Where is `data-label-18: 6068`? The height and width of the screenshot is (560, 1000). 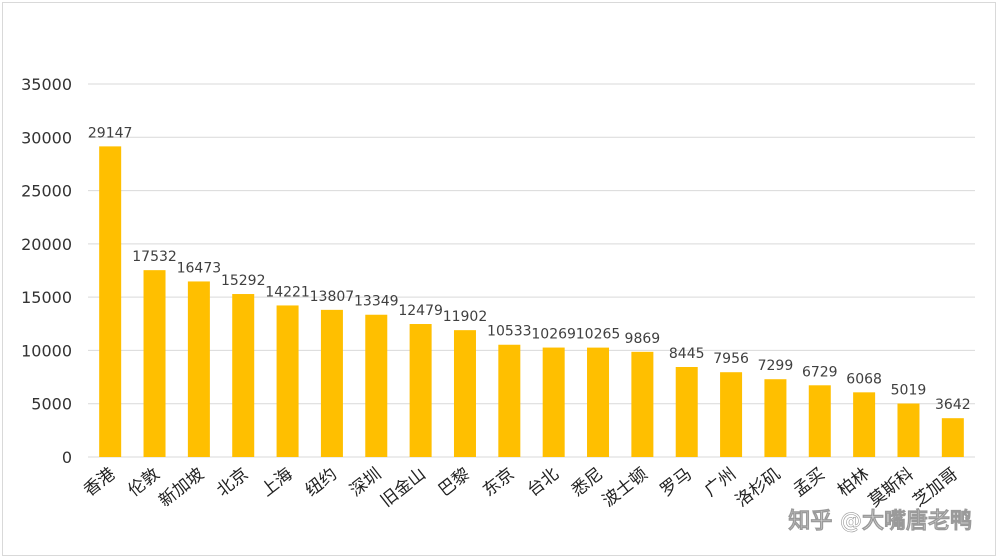 data-label-18: 6068 is located at coordinates (864, 379).